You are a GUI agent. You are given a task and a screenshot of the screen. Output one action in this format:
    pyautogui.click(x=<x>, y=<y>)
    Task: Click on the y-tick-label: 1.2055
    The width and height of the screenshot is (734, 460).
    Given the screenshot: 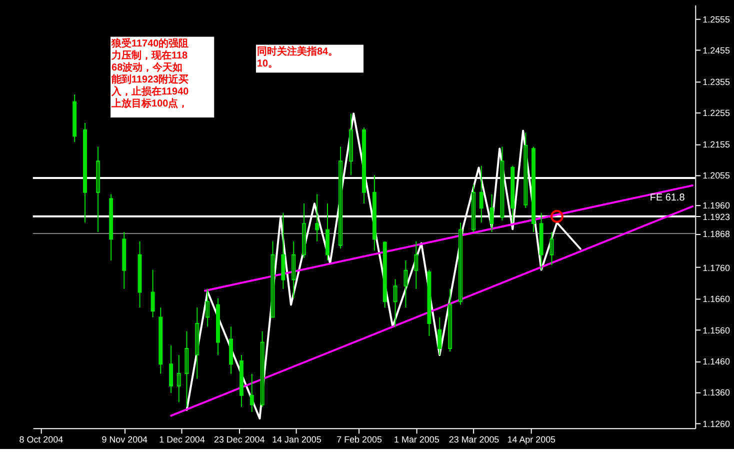 What is the action you would take?
    pyautogui.click(x=716, y=175)
    